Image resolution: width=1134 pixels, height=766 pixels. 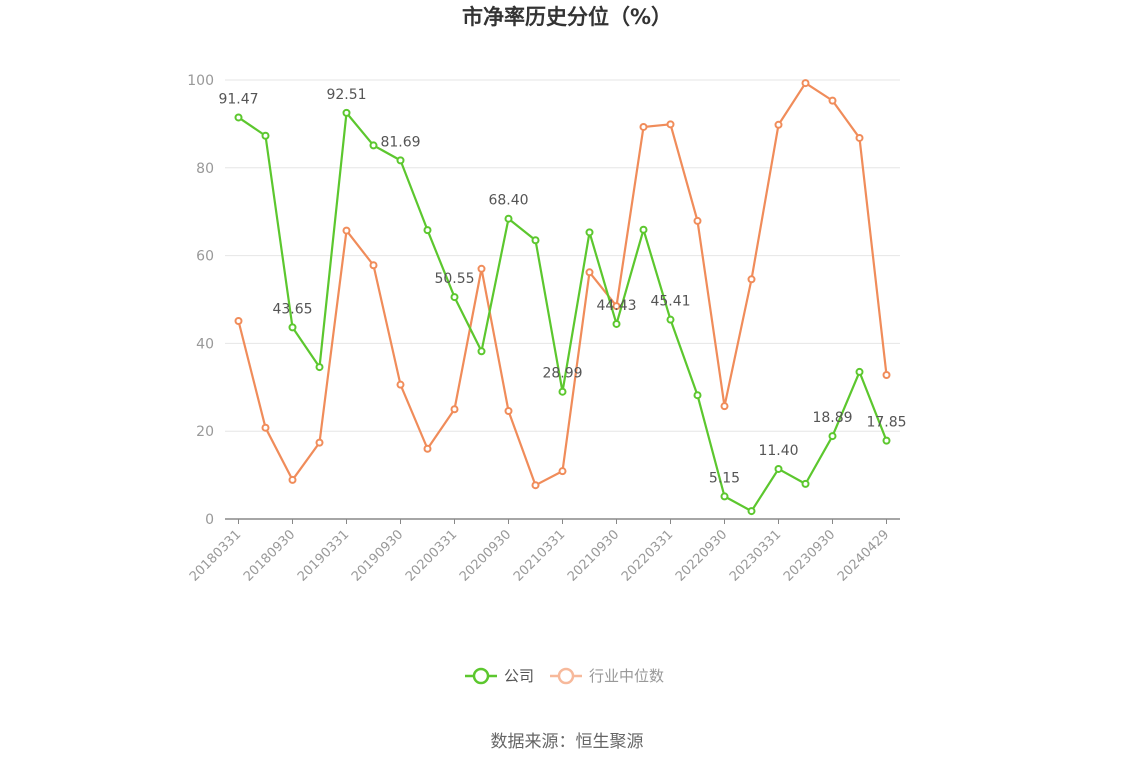 What do you see at coordinates (809, 555) in the screenshot?
I see `x-tick-label-20230930: 20230930` at bounding box center [809, 555].